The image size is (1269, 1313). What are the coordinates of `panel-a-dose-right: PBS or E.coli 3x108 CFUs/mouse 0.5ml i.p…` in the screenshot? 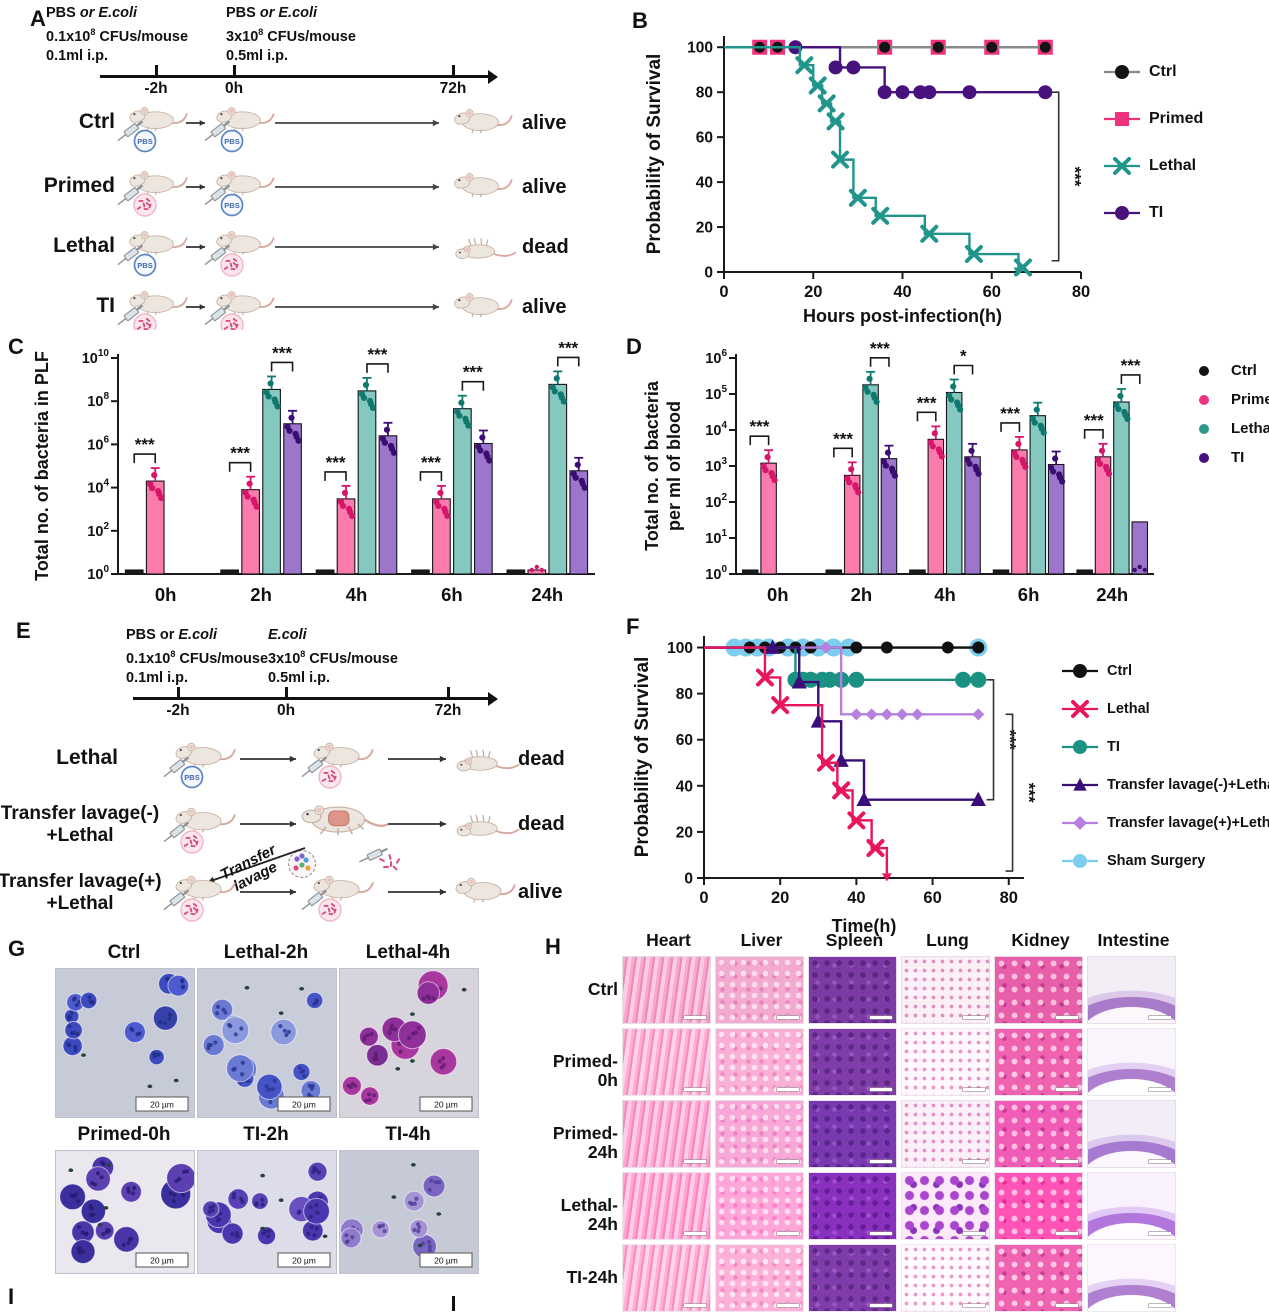 It's located at (291, 35).